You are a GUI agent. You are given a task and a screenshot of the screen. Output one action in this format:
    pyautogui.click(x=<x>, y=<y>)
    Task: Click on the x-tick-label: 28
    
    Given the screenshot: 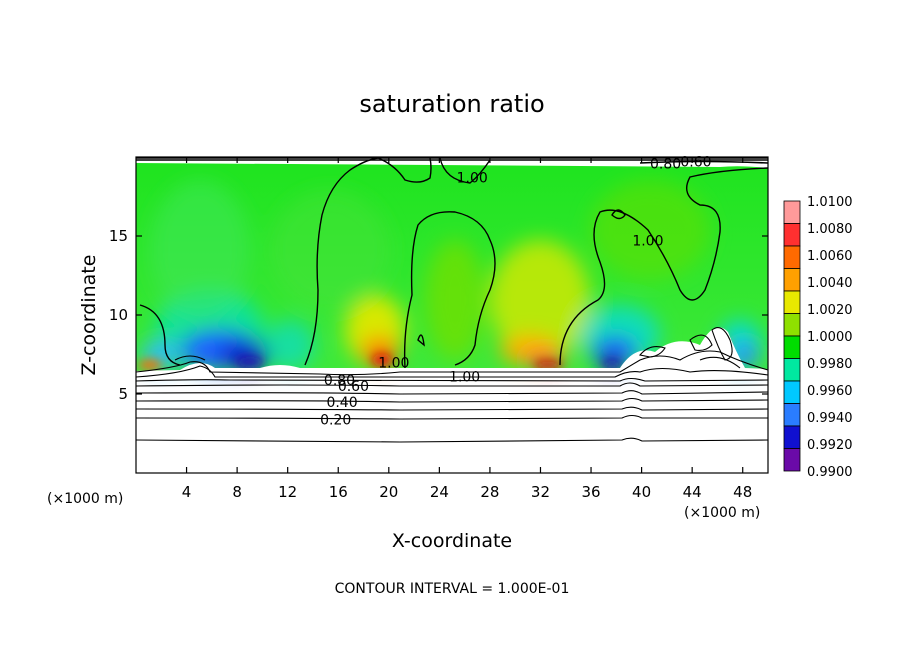 What is the action you would take?
    pyautogui.click(x=489, y=492)
    